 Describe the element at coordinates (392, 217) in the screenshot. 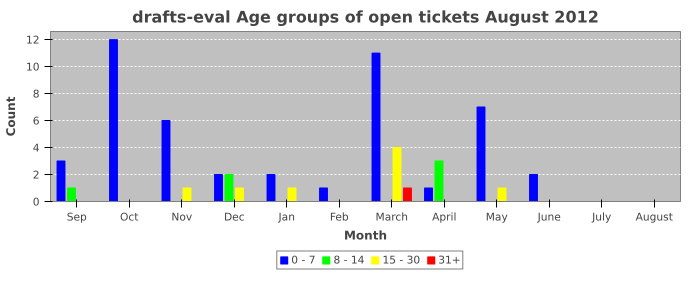

I see `x-tick-label: March` at that location.